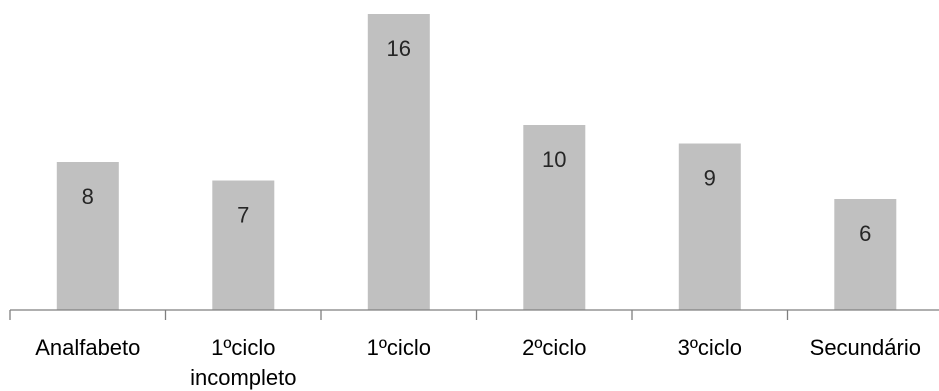 The image size is (939, 391). I want to click on x-tick-label-4: 3ºciclo, so click(710, 347).